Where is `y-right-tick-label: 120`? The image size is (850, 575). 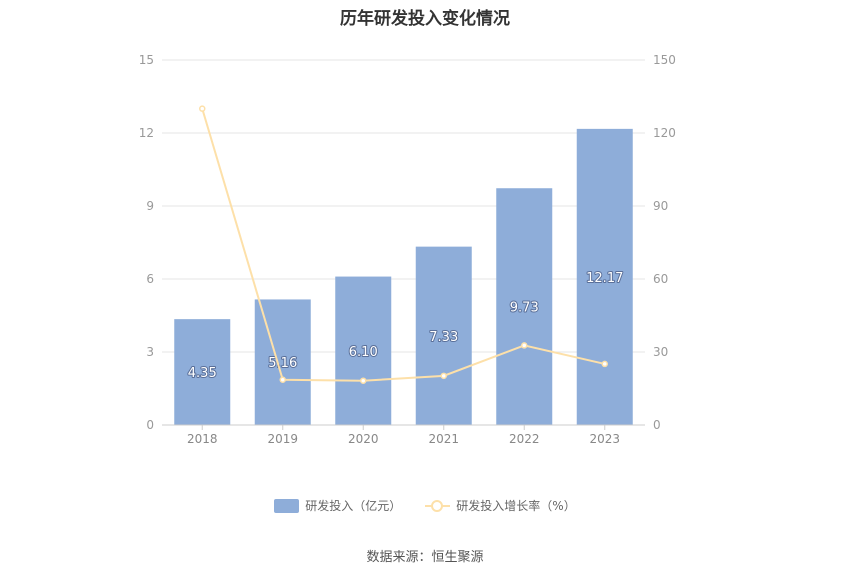
y-right-tick-label: 120 is located at coordinates (664, 133).